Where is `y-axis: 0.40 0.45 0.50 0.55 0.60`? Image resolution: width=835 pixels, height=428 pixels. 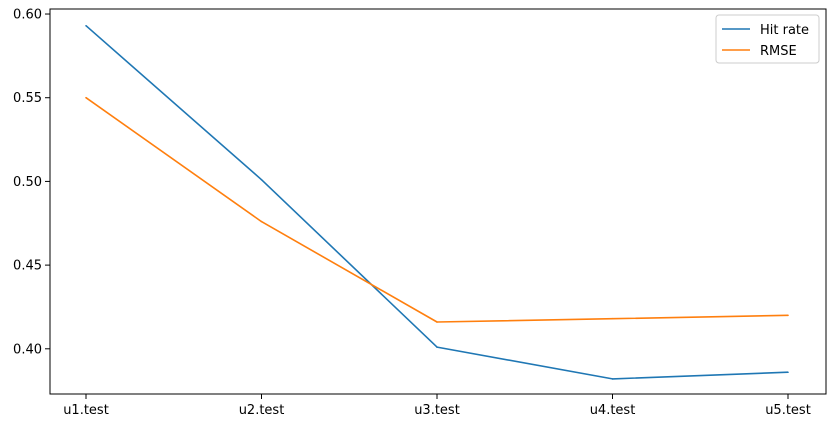 y-axis: 0.40 0.45 0.50 0.55 0.60 is located at coordinates (31, 182).